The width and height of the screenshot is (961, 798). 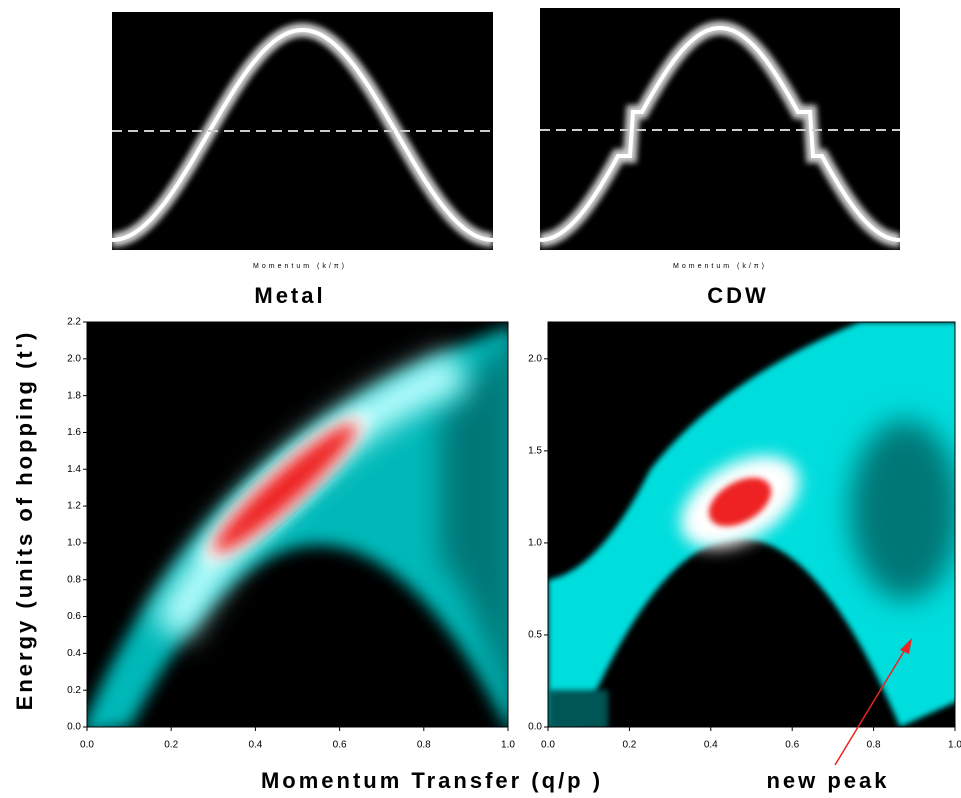 What do you see at coordinates (74, 579) in the screenshot?
I see `y-tick-label: 0.8` at bounding box center [74, 579].